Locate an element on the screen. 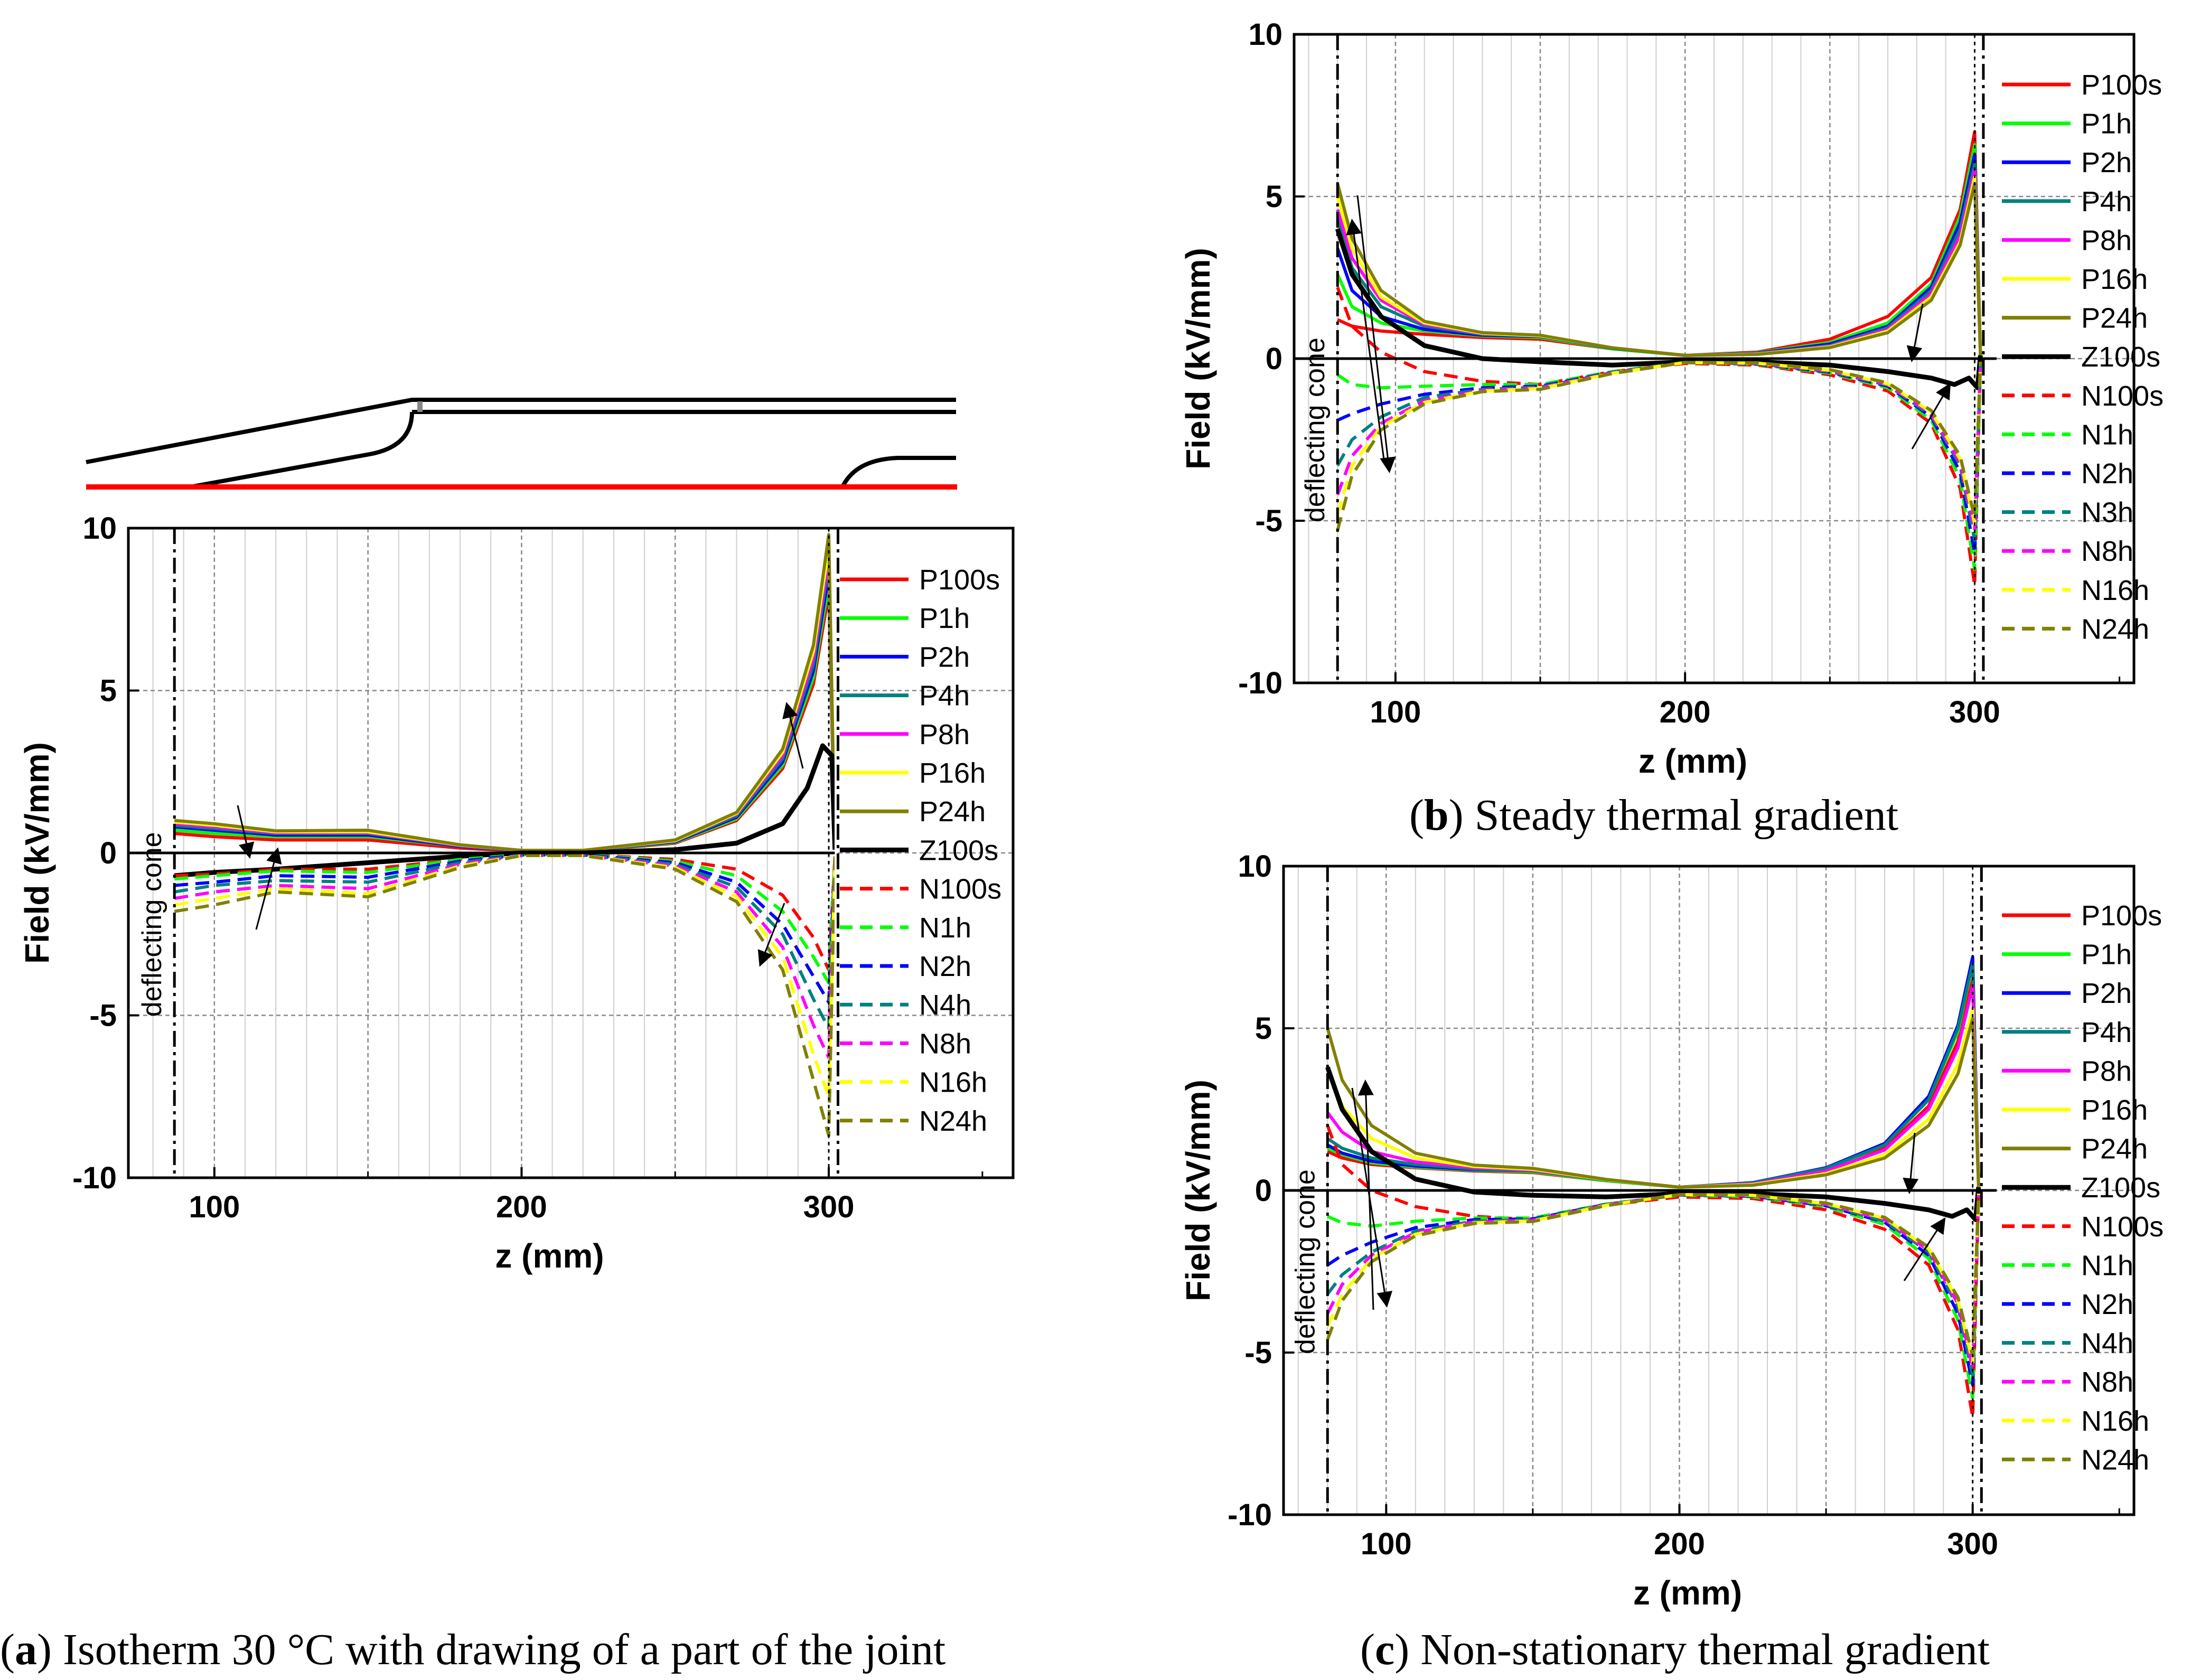  series-line-n8h is located at coordinates (1653, 1282).